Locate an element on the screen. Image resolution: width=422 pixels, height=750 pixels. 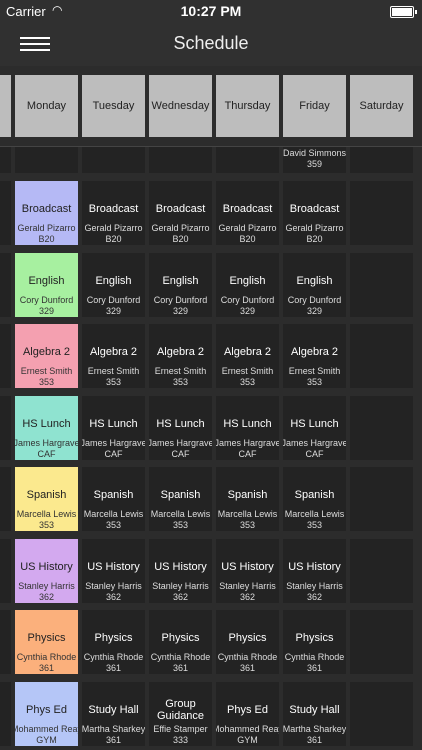
cell-room: 353 is located at coordinates (247, 382).